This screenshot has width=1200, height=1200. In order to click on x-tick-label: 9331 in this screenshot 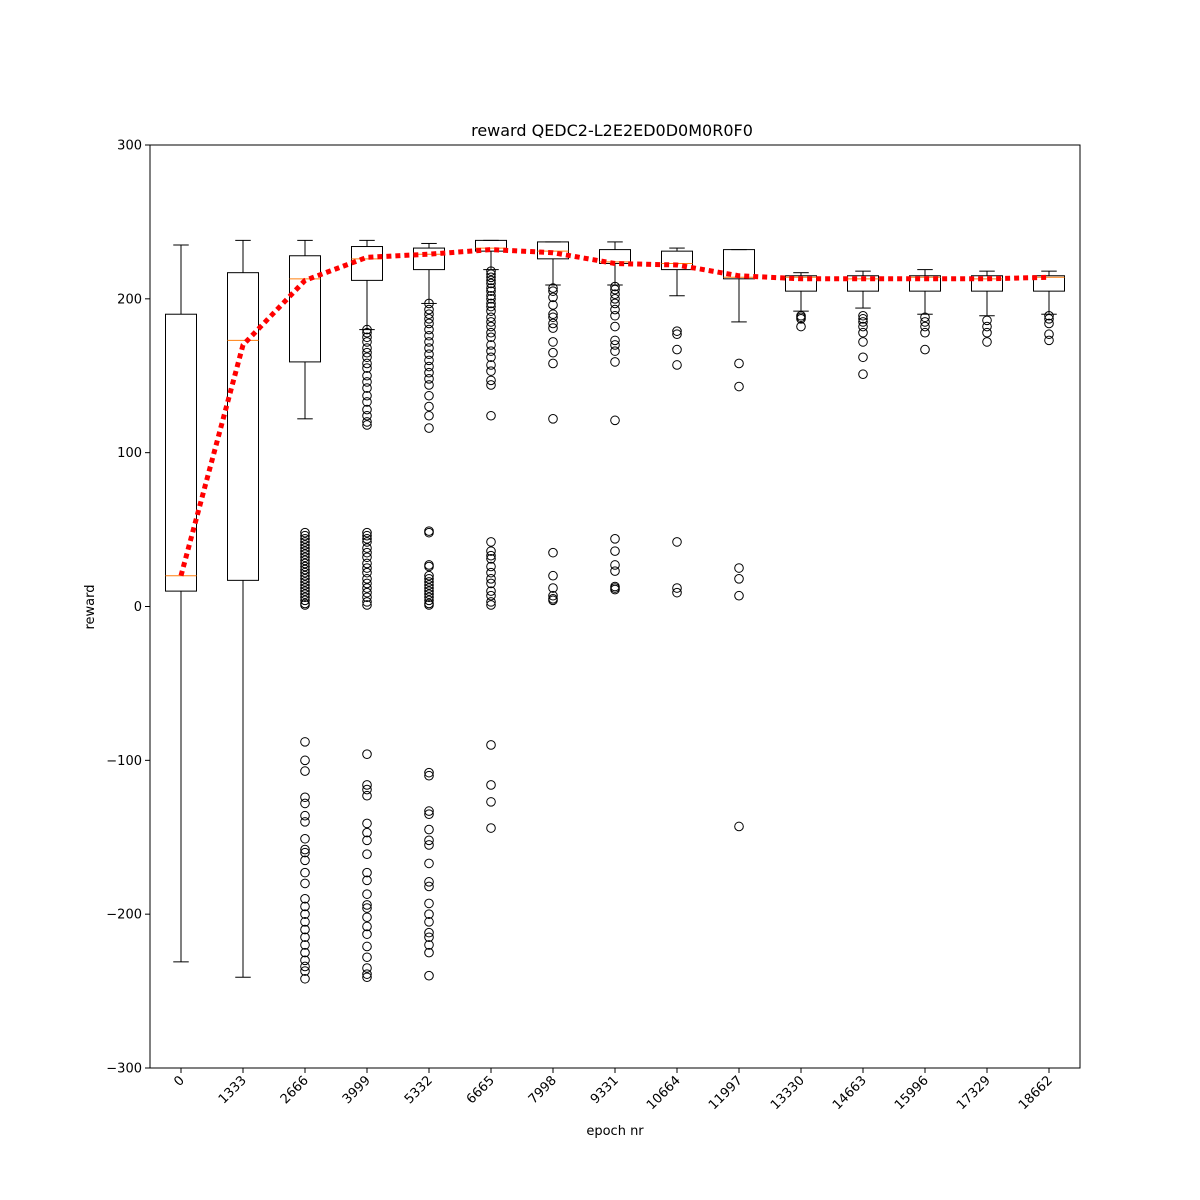, I will do `click(605, 1090)`.